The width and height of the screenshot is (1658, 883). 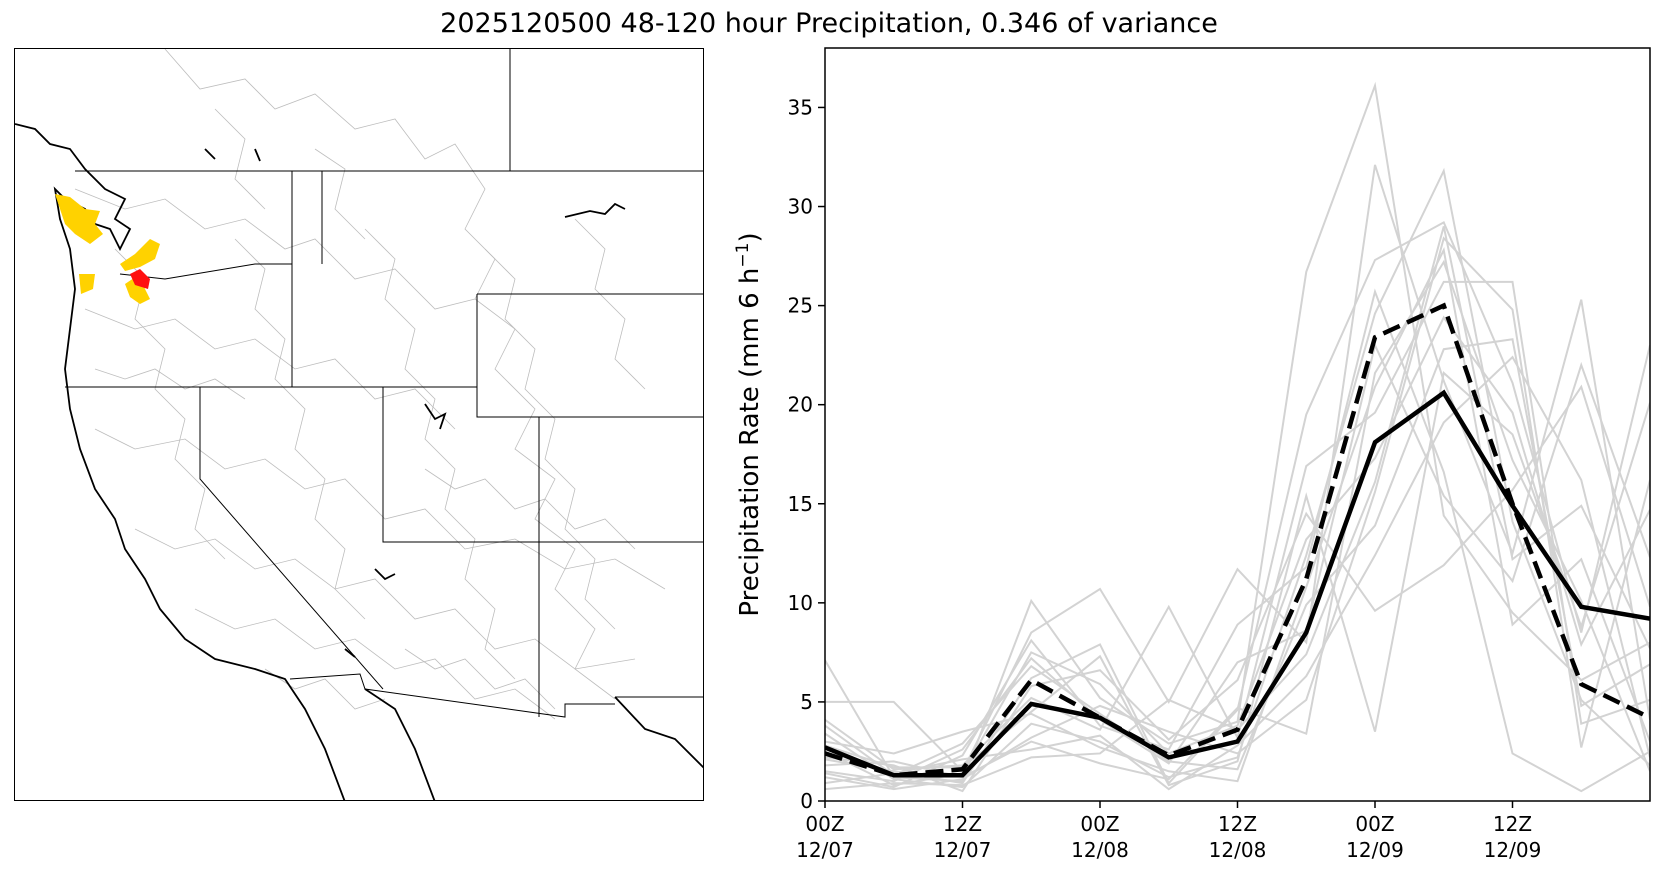 I want to click on y-tick-label: 30, so click(x=800, y=207).